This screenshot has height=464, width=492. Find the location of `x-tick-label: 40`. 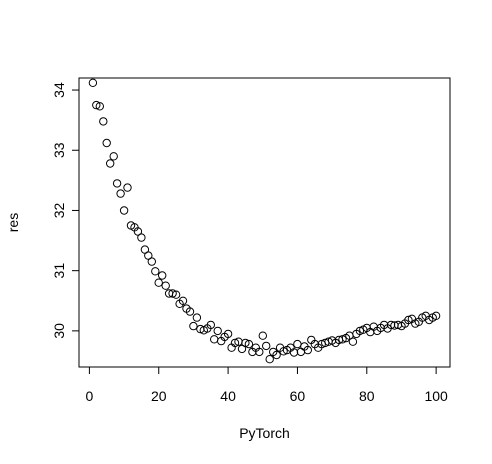

x-tick-label: 40 is located at coordinates (228, 396).